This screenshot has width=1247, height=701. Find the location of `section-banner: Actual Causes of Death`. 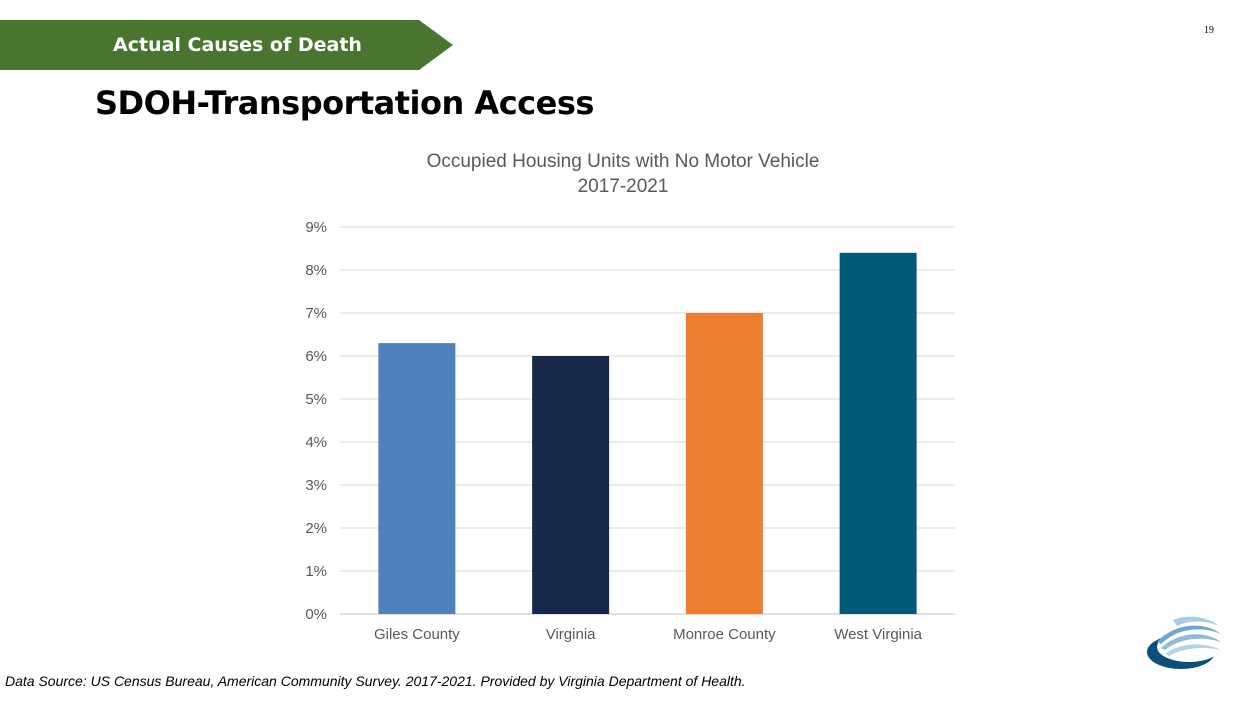

section-banner: Actual Causes of Death is located at coordinates (226, 45).